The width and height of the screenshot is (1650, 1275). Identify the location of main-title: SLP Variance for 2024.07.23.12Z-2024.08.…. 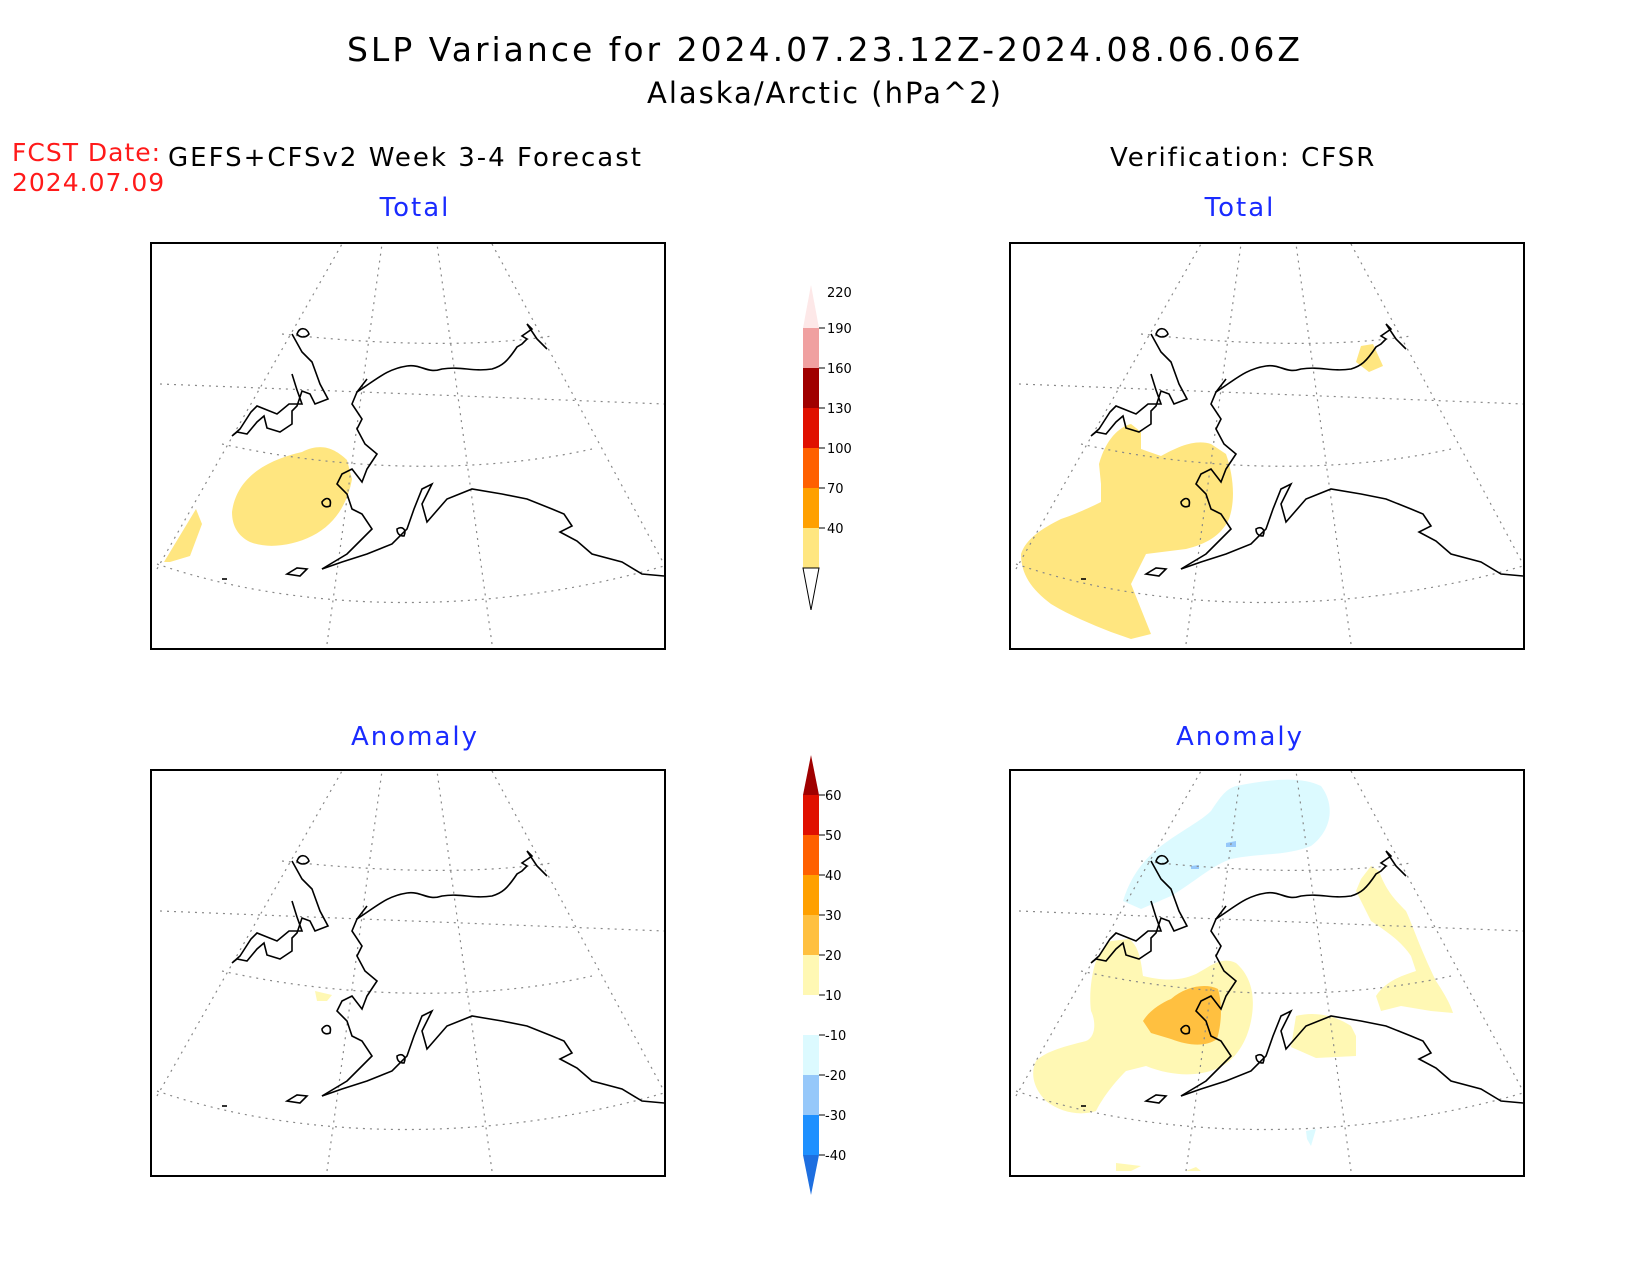
(825, 49).